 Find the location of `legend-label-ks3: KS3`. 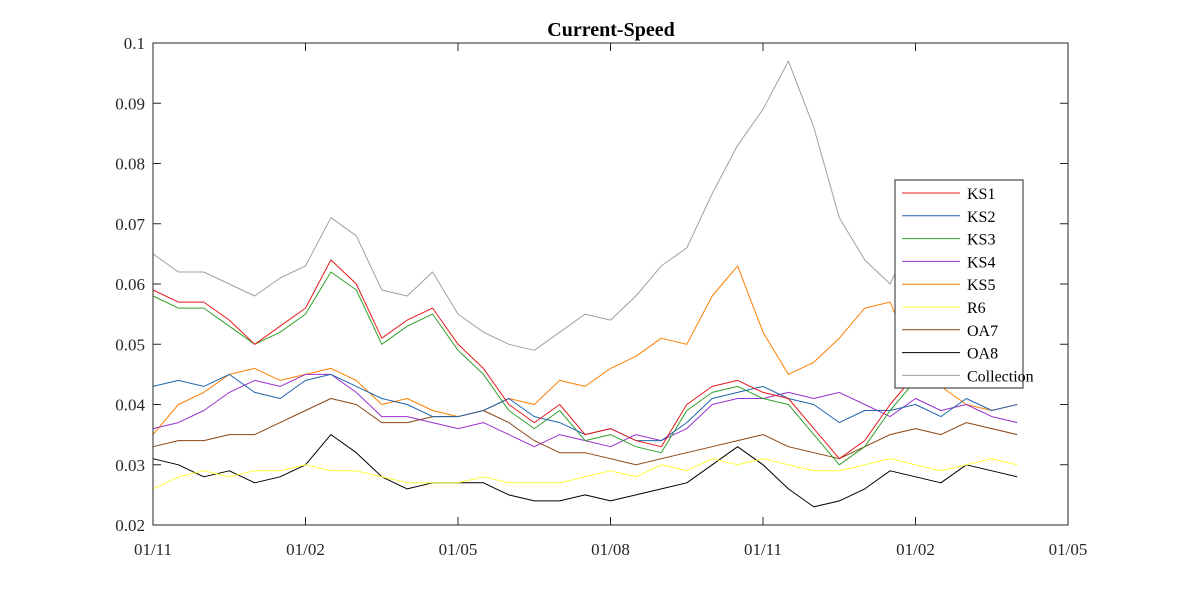

legend-label-ks3: KS3 is located at coordinates (981, 240).